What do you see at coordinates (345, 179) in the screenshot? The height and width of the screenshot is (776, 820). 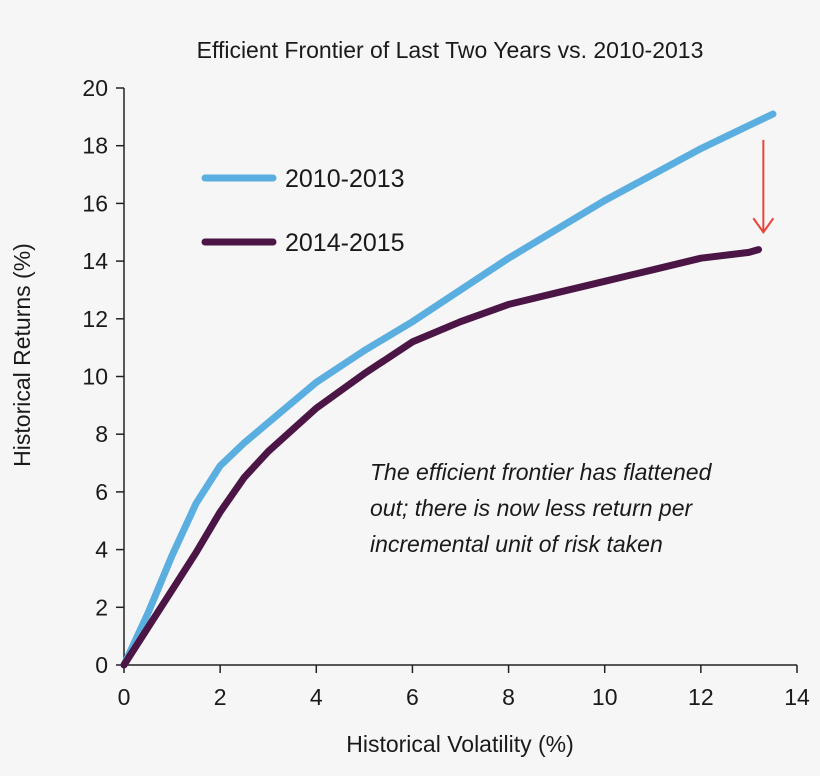 I see `legend-label: 2010-2013` at bounding box center [345, 179].